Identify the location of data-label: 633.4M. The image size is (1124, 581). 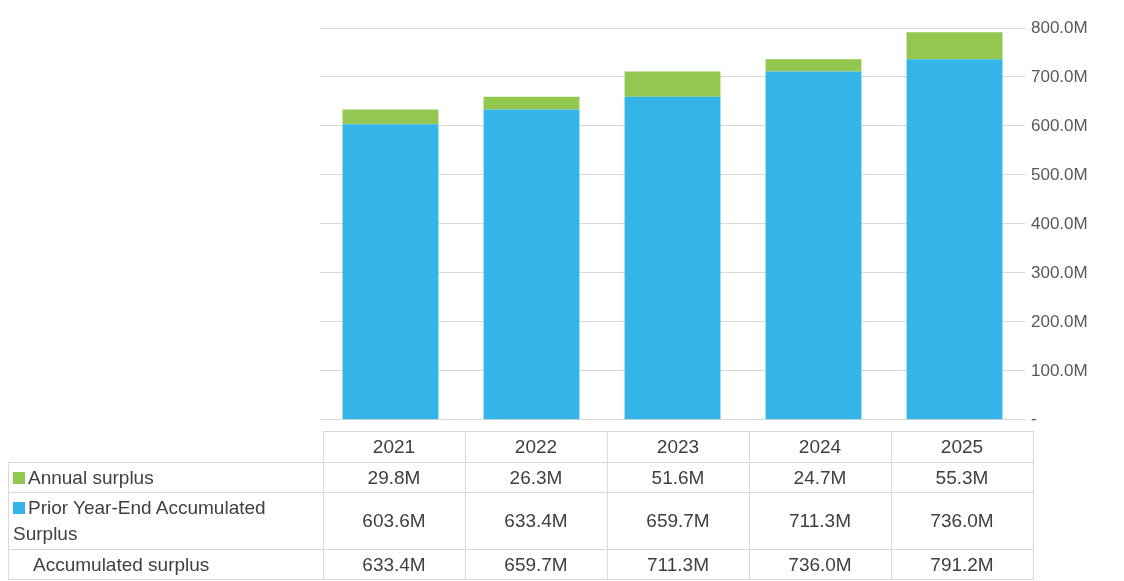
(536, 521).